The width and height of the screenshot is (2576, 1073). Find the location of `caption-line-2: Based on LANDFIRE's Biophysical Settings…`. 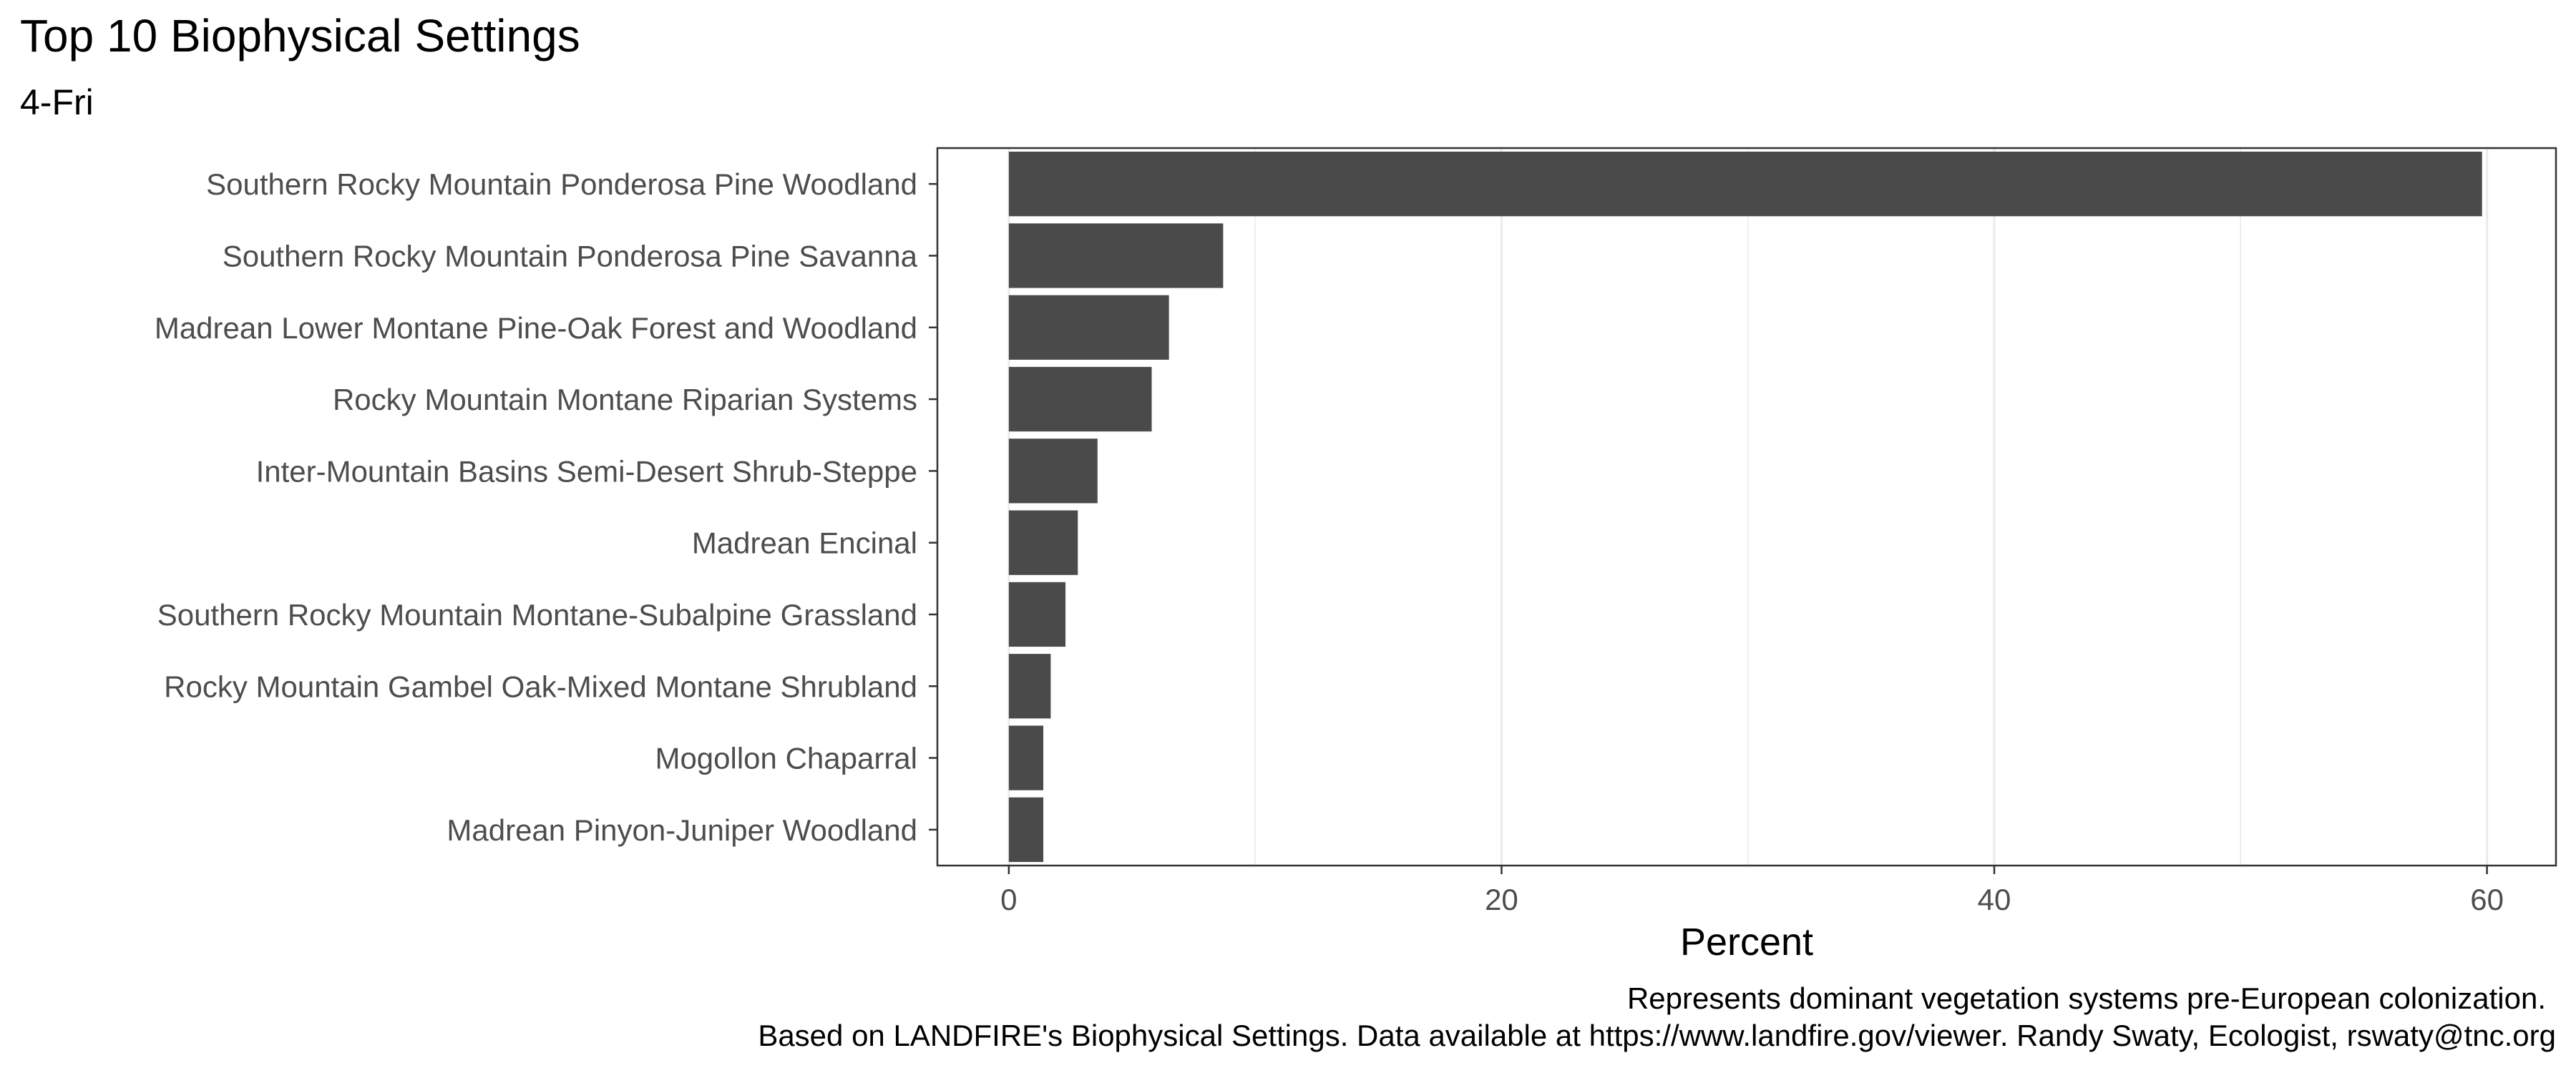

caption-line-2: Based on LANDFIRE's Biophysical Settings… is located at coordinates (1657, 1035).